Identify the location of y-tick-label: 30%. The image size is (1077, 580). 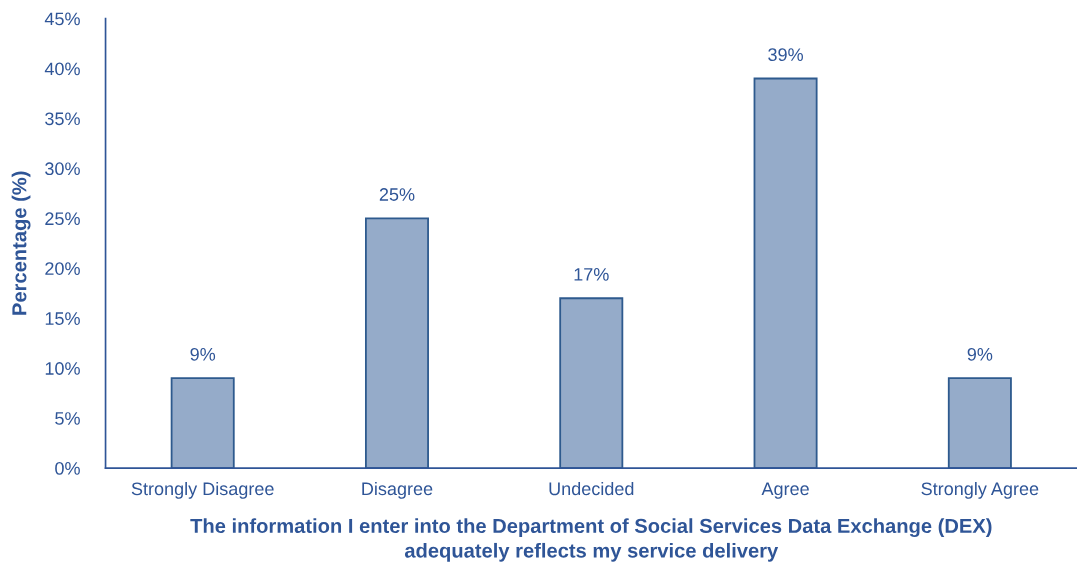
(62, 169).